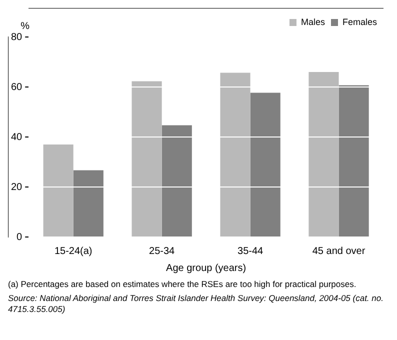 Image resolution: width=397 pixels, height=340 pixels. Describe the element at coordinates (313, 21) in the screenshot. I see `legend-label: Males` at that location.